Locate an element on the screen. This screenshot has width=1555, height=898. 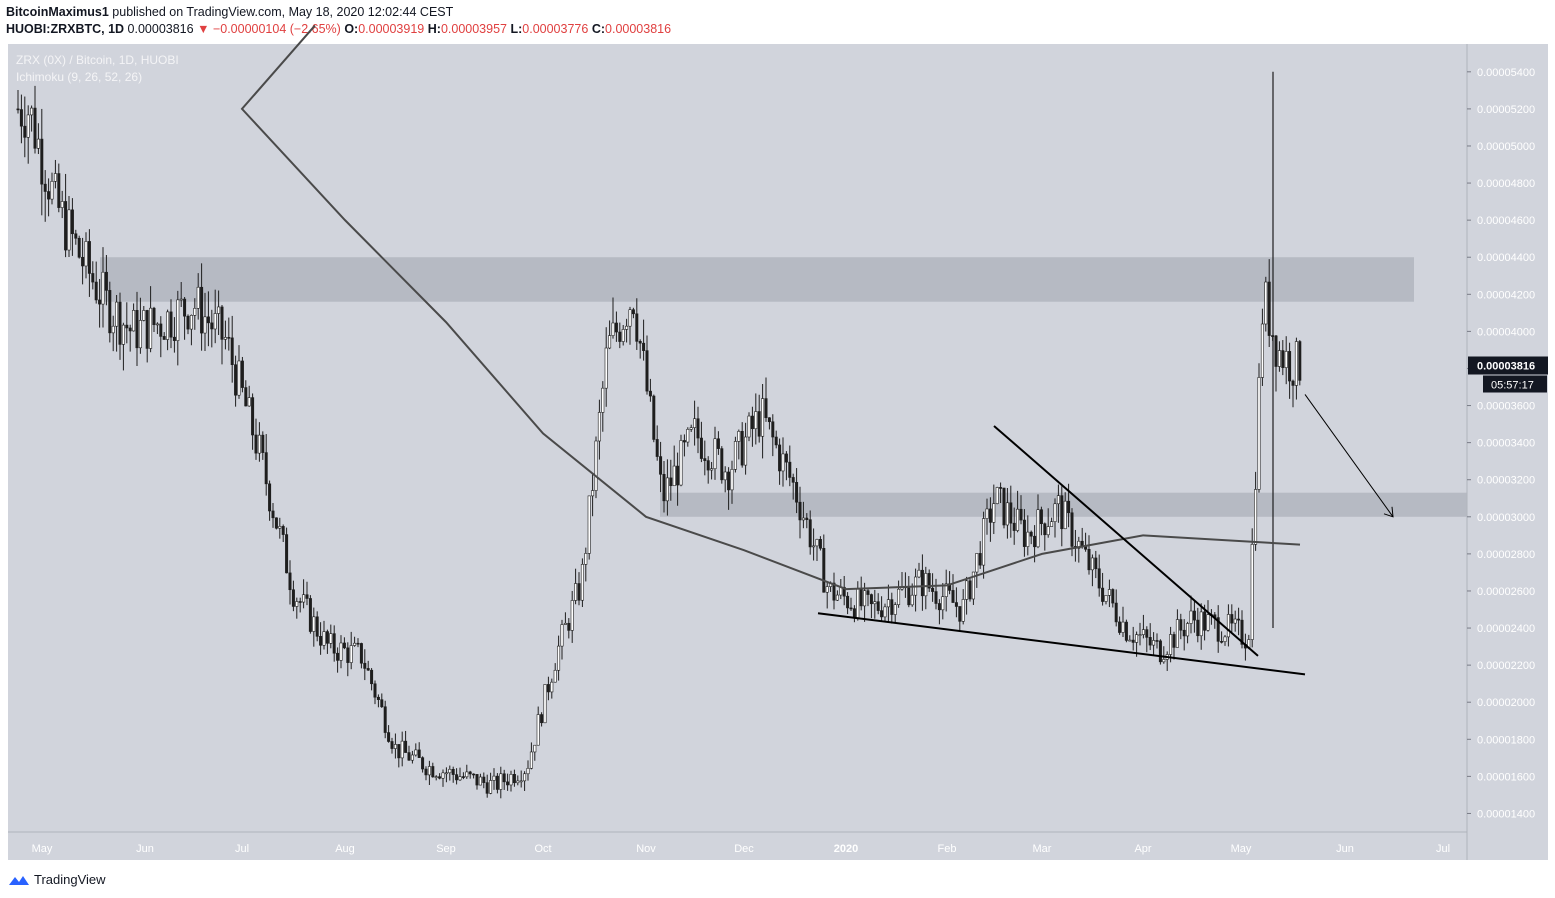
countdown-badge is located at coordinates (1515, 384).